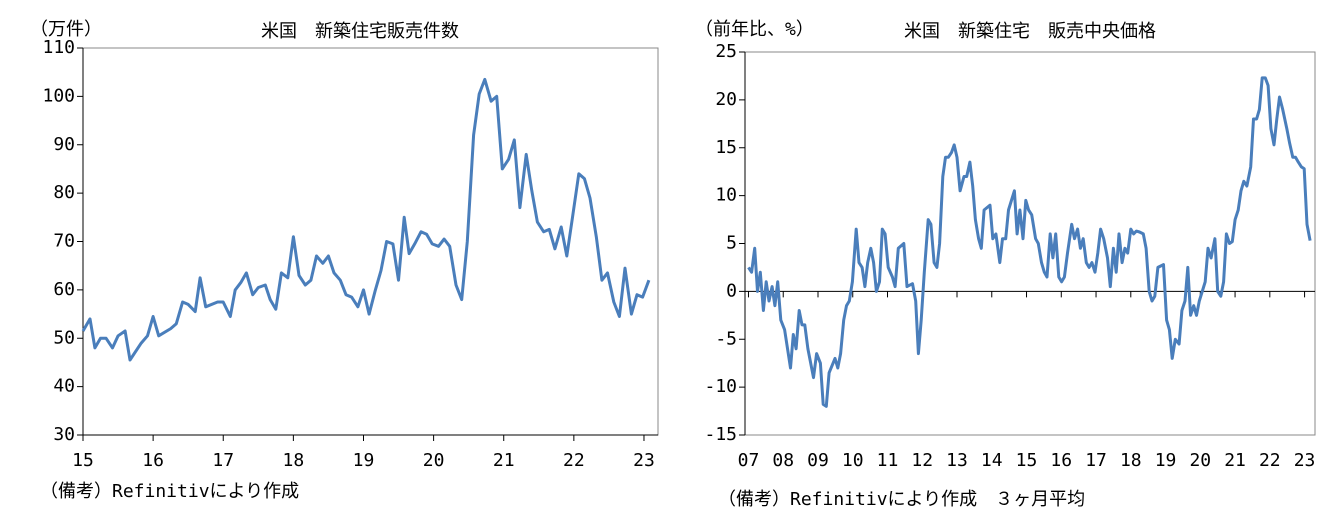 The width and height of the screenshot is (1342, 519). What do you see at coordinates (731, 243) in the screenshot?
I see `y-tick-label: 5` at bounding box center [731, 243].